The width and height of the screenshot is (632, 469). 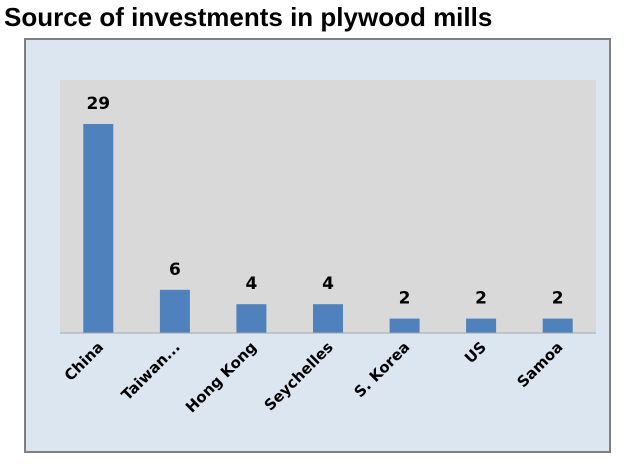 What do you see at coordinates (84, 361) in the screenshot?
I see `x-tick-label: China` at bounding box center [84, 361].